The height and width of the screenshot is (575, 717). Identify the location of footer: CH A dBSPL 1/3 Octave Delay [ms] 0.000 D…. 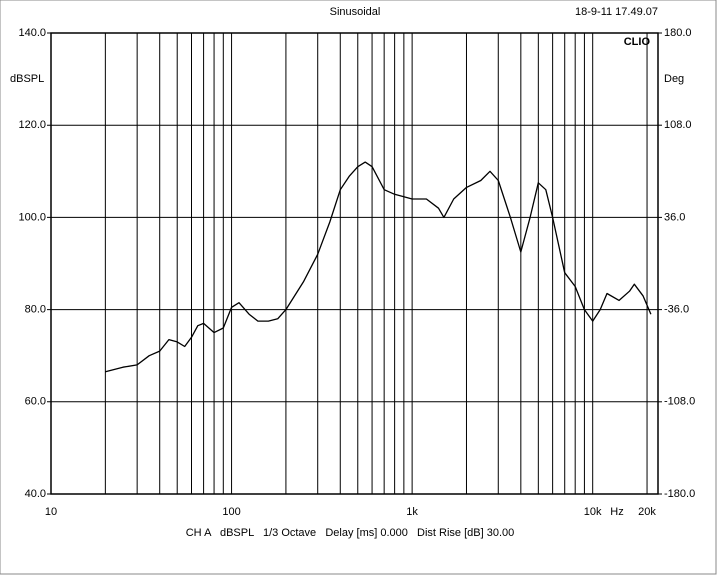
(350, 533).